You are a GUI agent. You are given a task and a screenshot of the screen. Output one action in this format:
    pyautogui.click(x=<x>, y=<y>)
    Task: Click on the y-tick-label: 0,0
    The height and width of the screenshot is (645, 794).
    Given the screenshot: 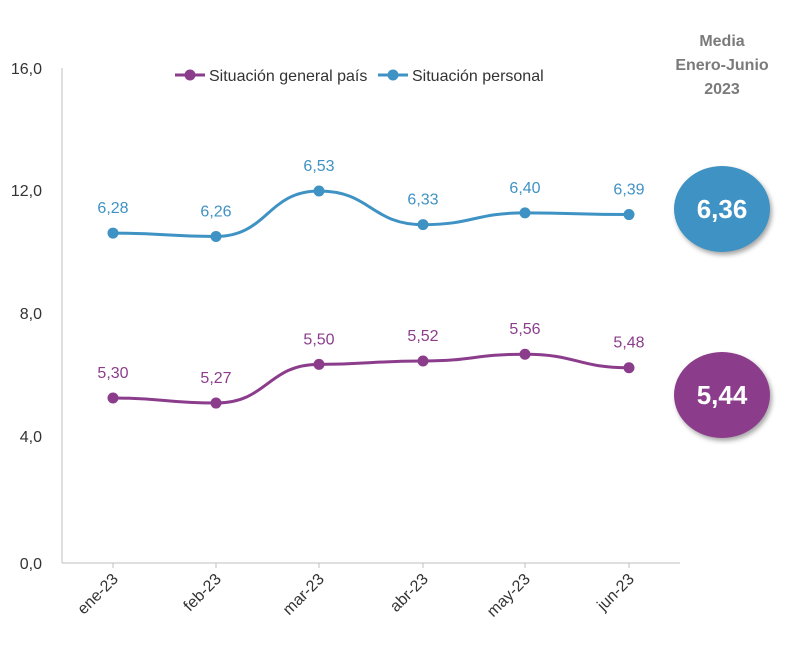 What is the action you would take?
    pyautogui.click(x=31, y=564)
    